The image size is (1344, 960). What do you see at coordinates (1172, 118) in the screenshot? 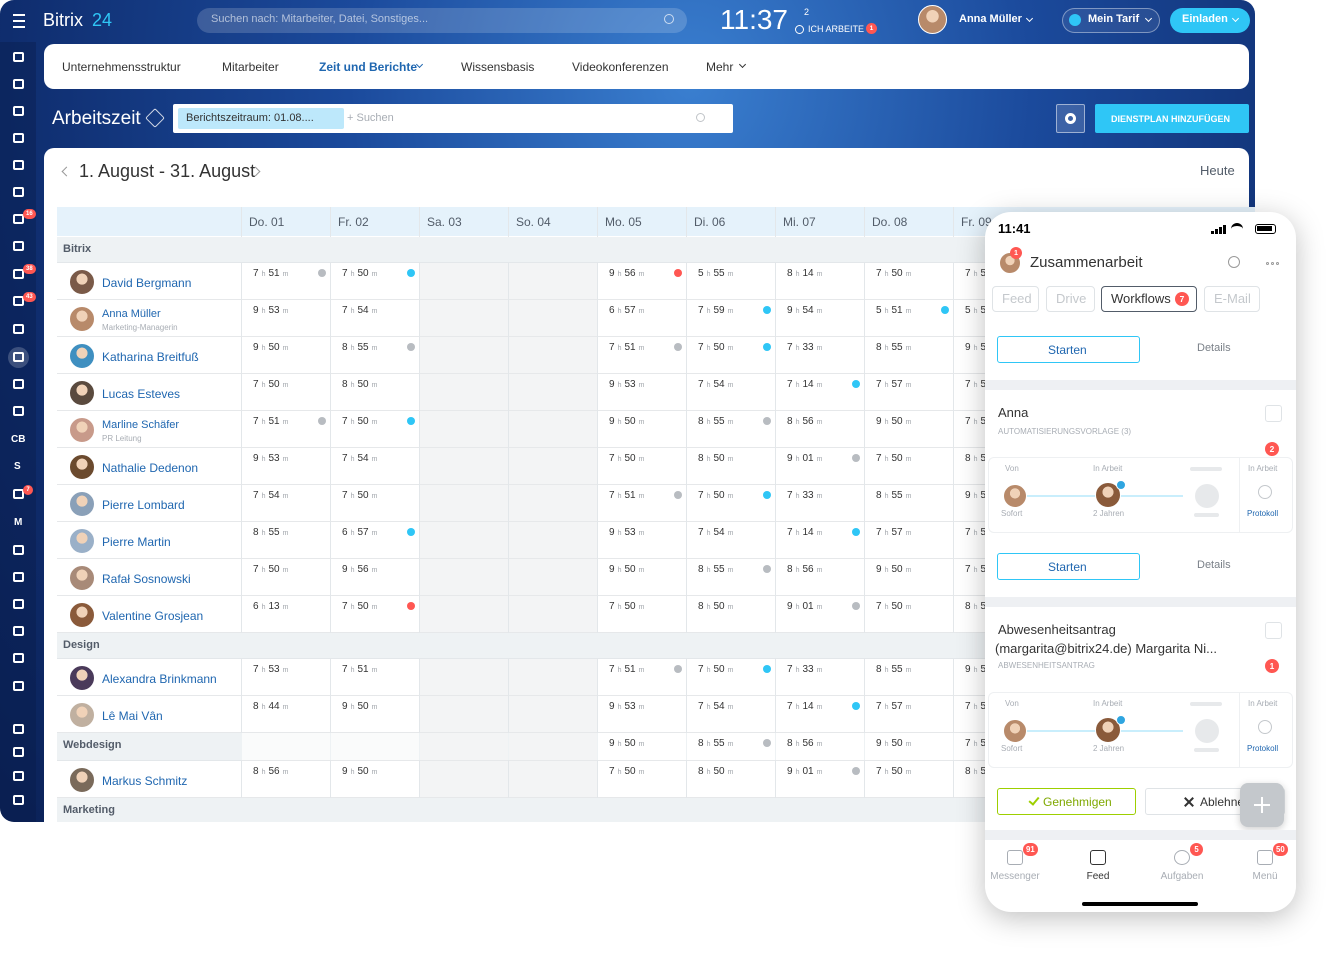
I see `add-schedule-button: DIENSTPLAN HINZUFÜGEN` at bounding box center [1172, 118].